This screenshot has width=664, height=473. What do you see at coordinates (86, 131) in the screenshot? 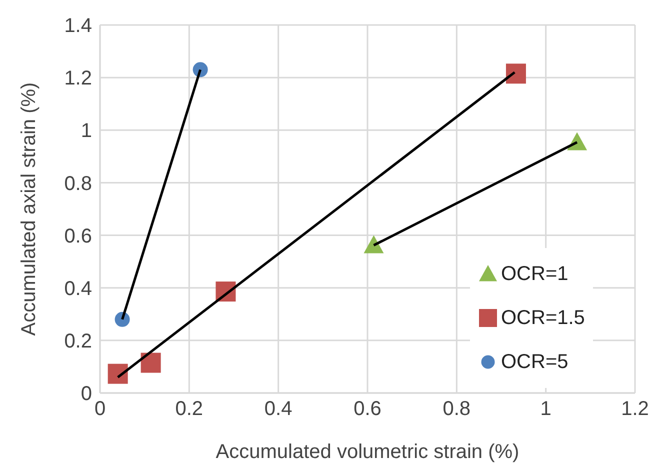
I see `y-tick-label: 1` at bounding box center [86, 131].